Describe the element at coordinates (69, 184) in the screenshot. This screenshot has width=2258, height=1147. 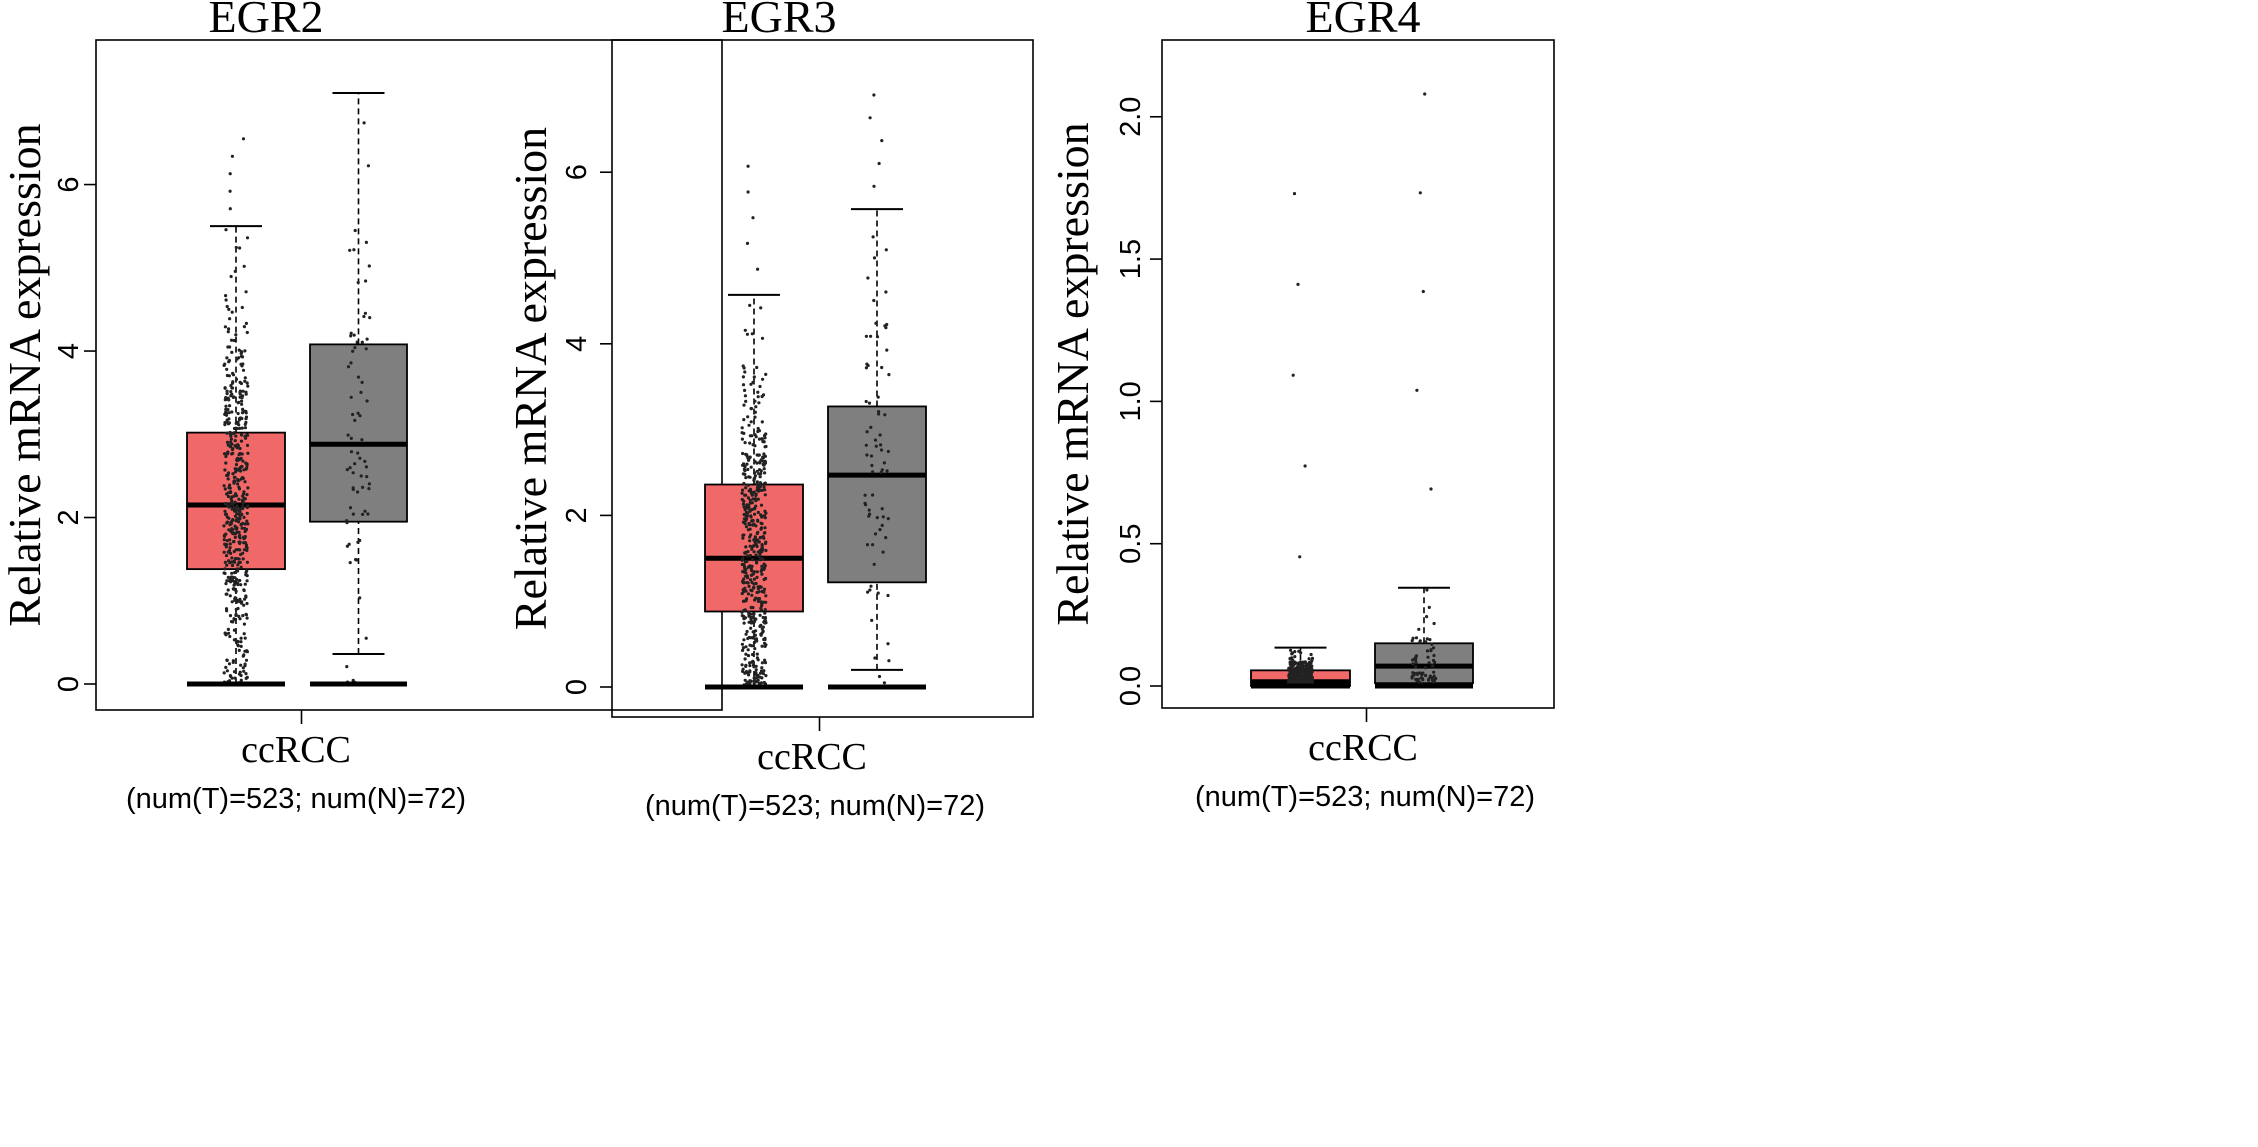
I see `y-tick-label: 6` at that location.